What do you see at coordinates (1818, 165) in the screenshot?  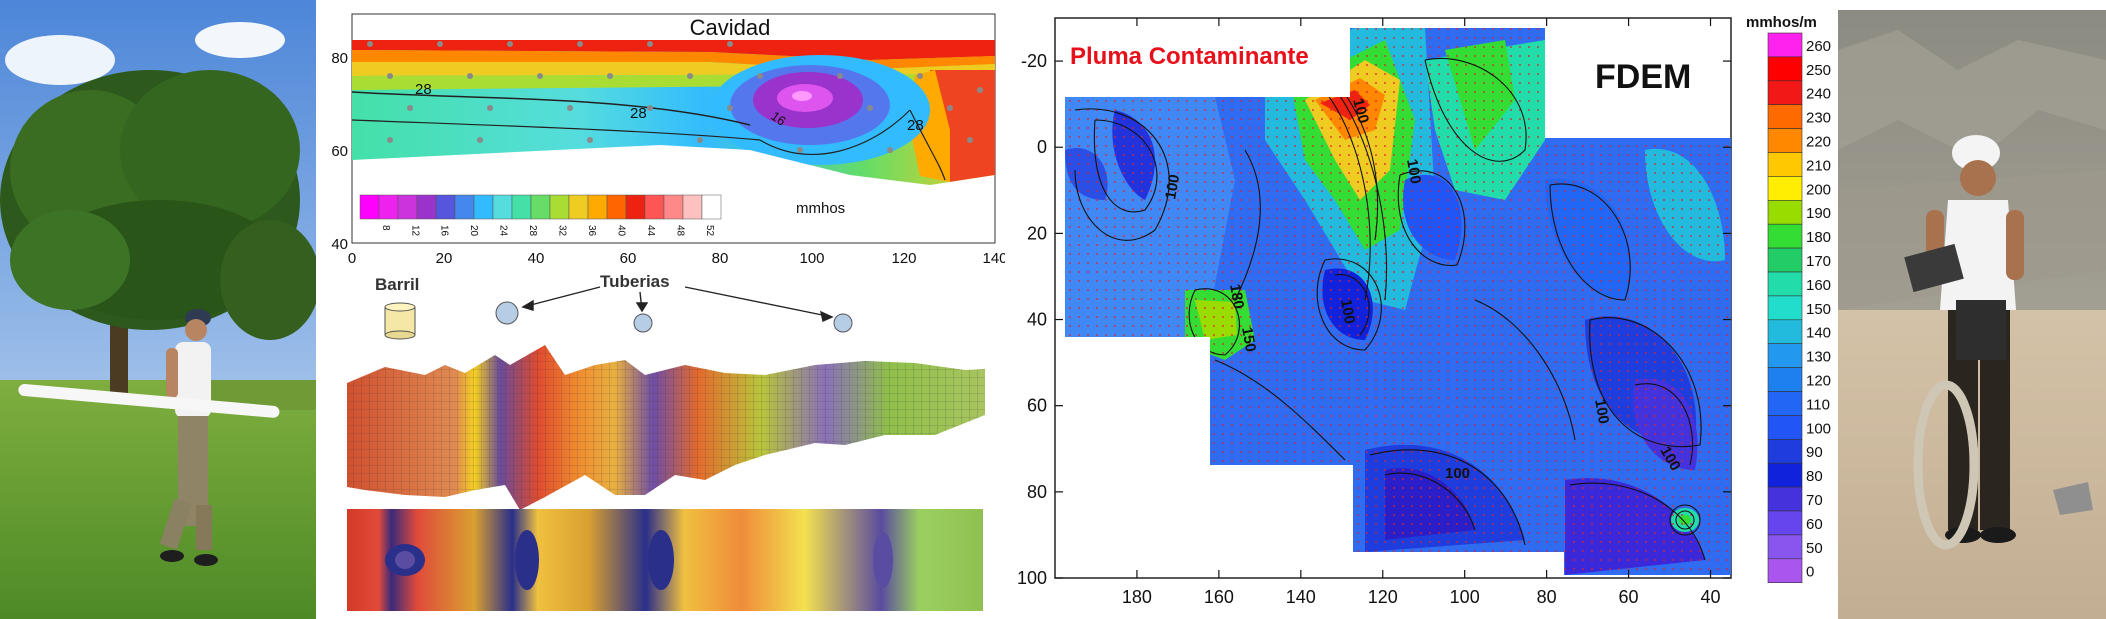 I see `fdem-scale-tick: 210` at bounding box center [1818, 165].